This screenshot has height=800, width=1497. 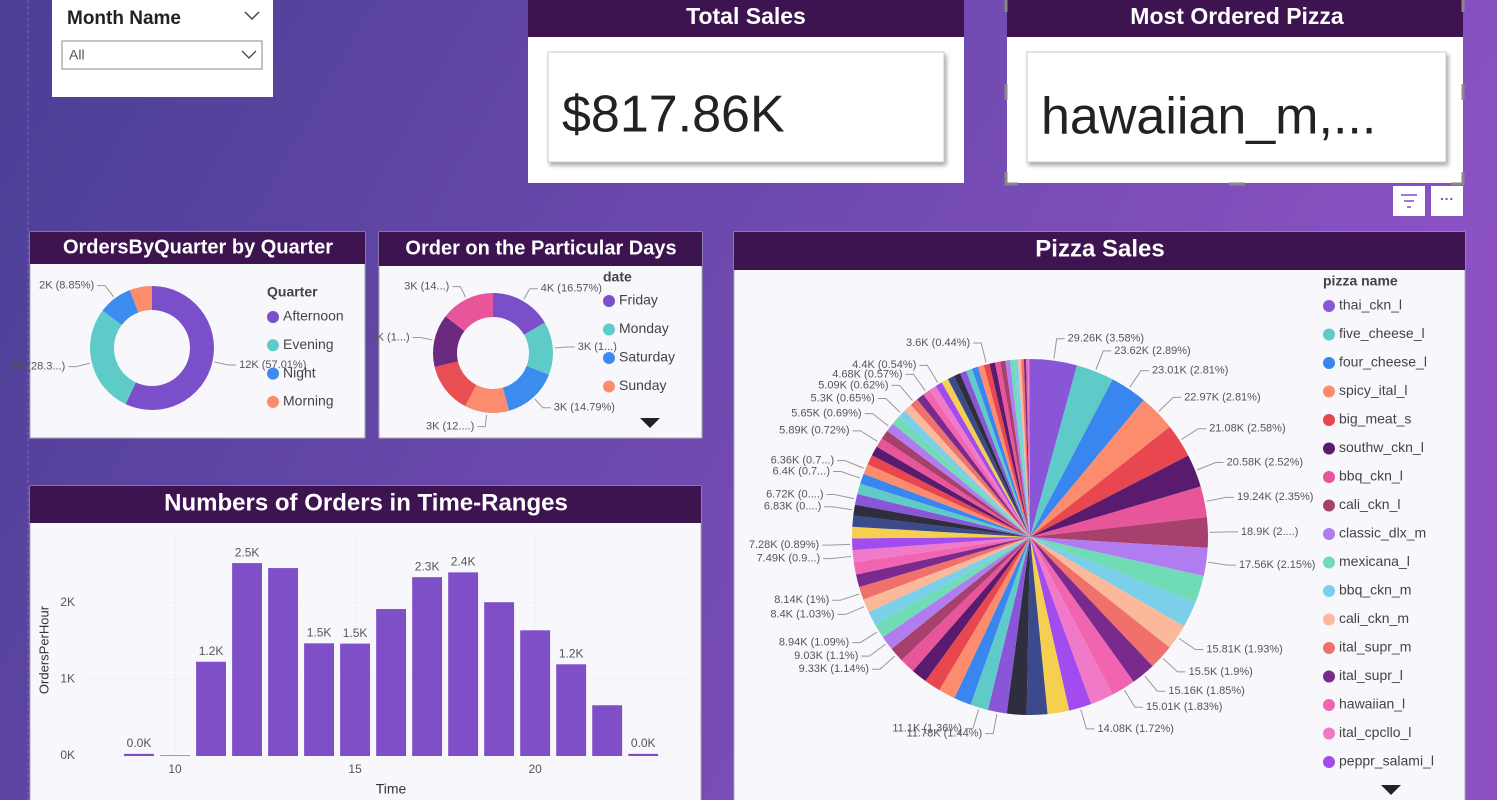 What do you see at coordinates (802, 614) in the screenshot?
I see `data-label: 8.4K (1.03%)` at bounding box center [802, 614].